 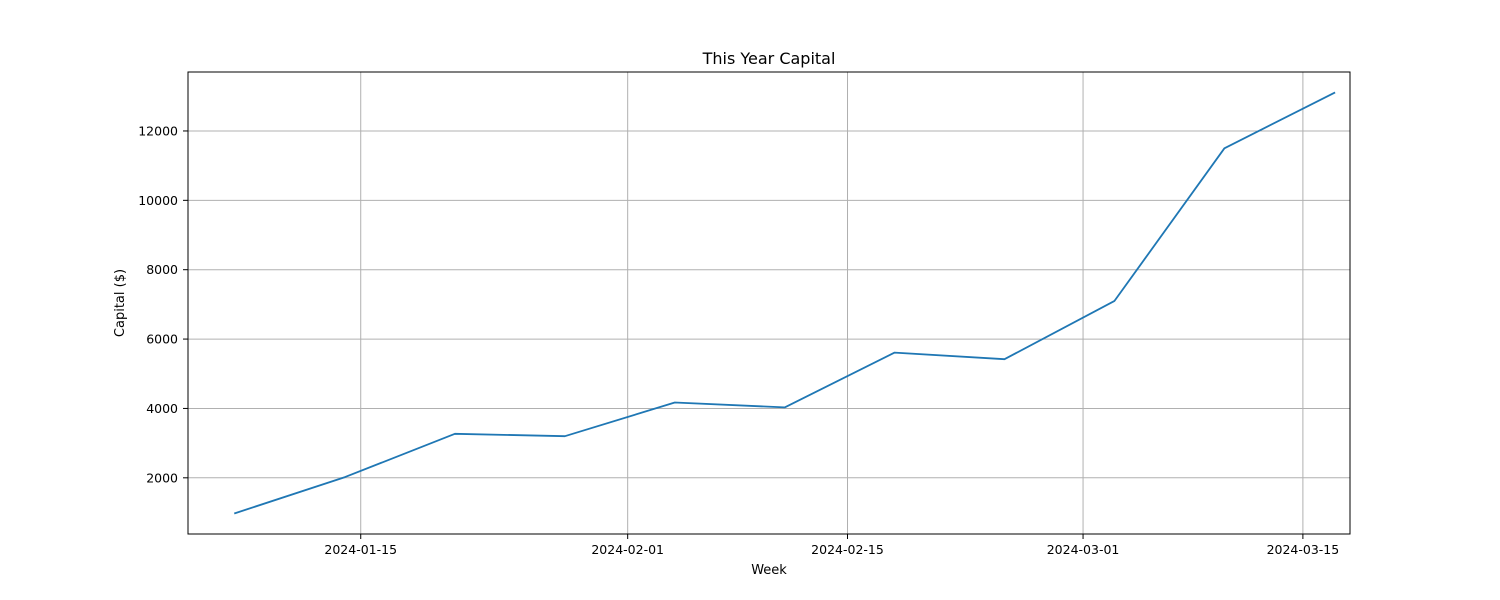 What do you see at coordinates (120, 303) in the screenshot?
I see `y-axis-label: Capital ($)` at bounding box center [120, 303].